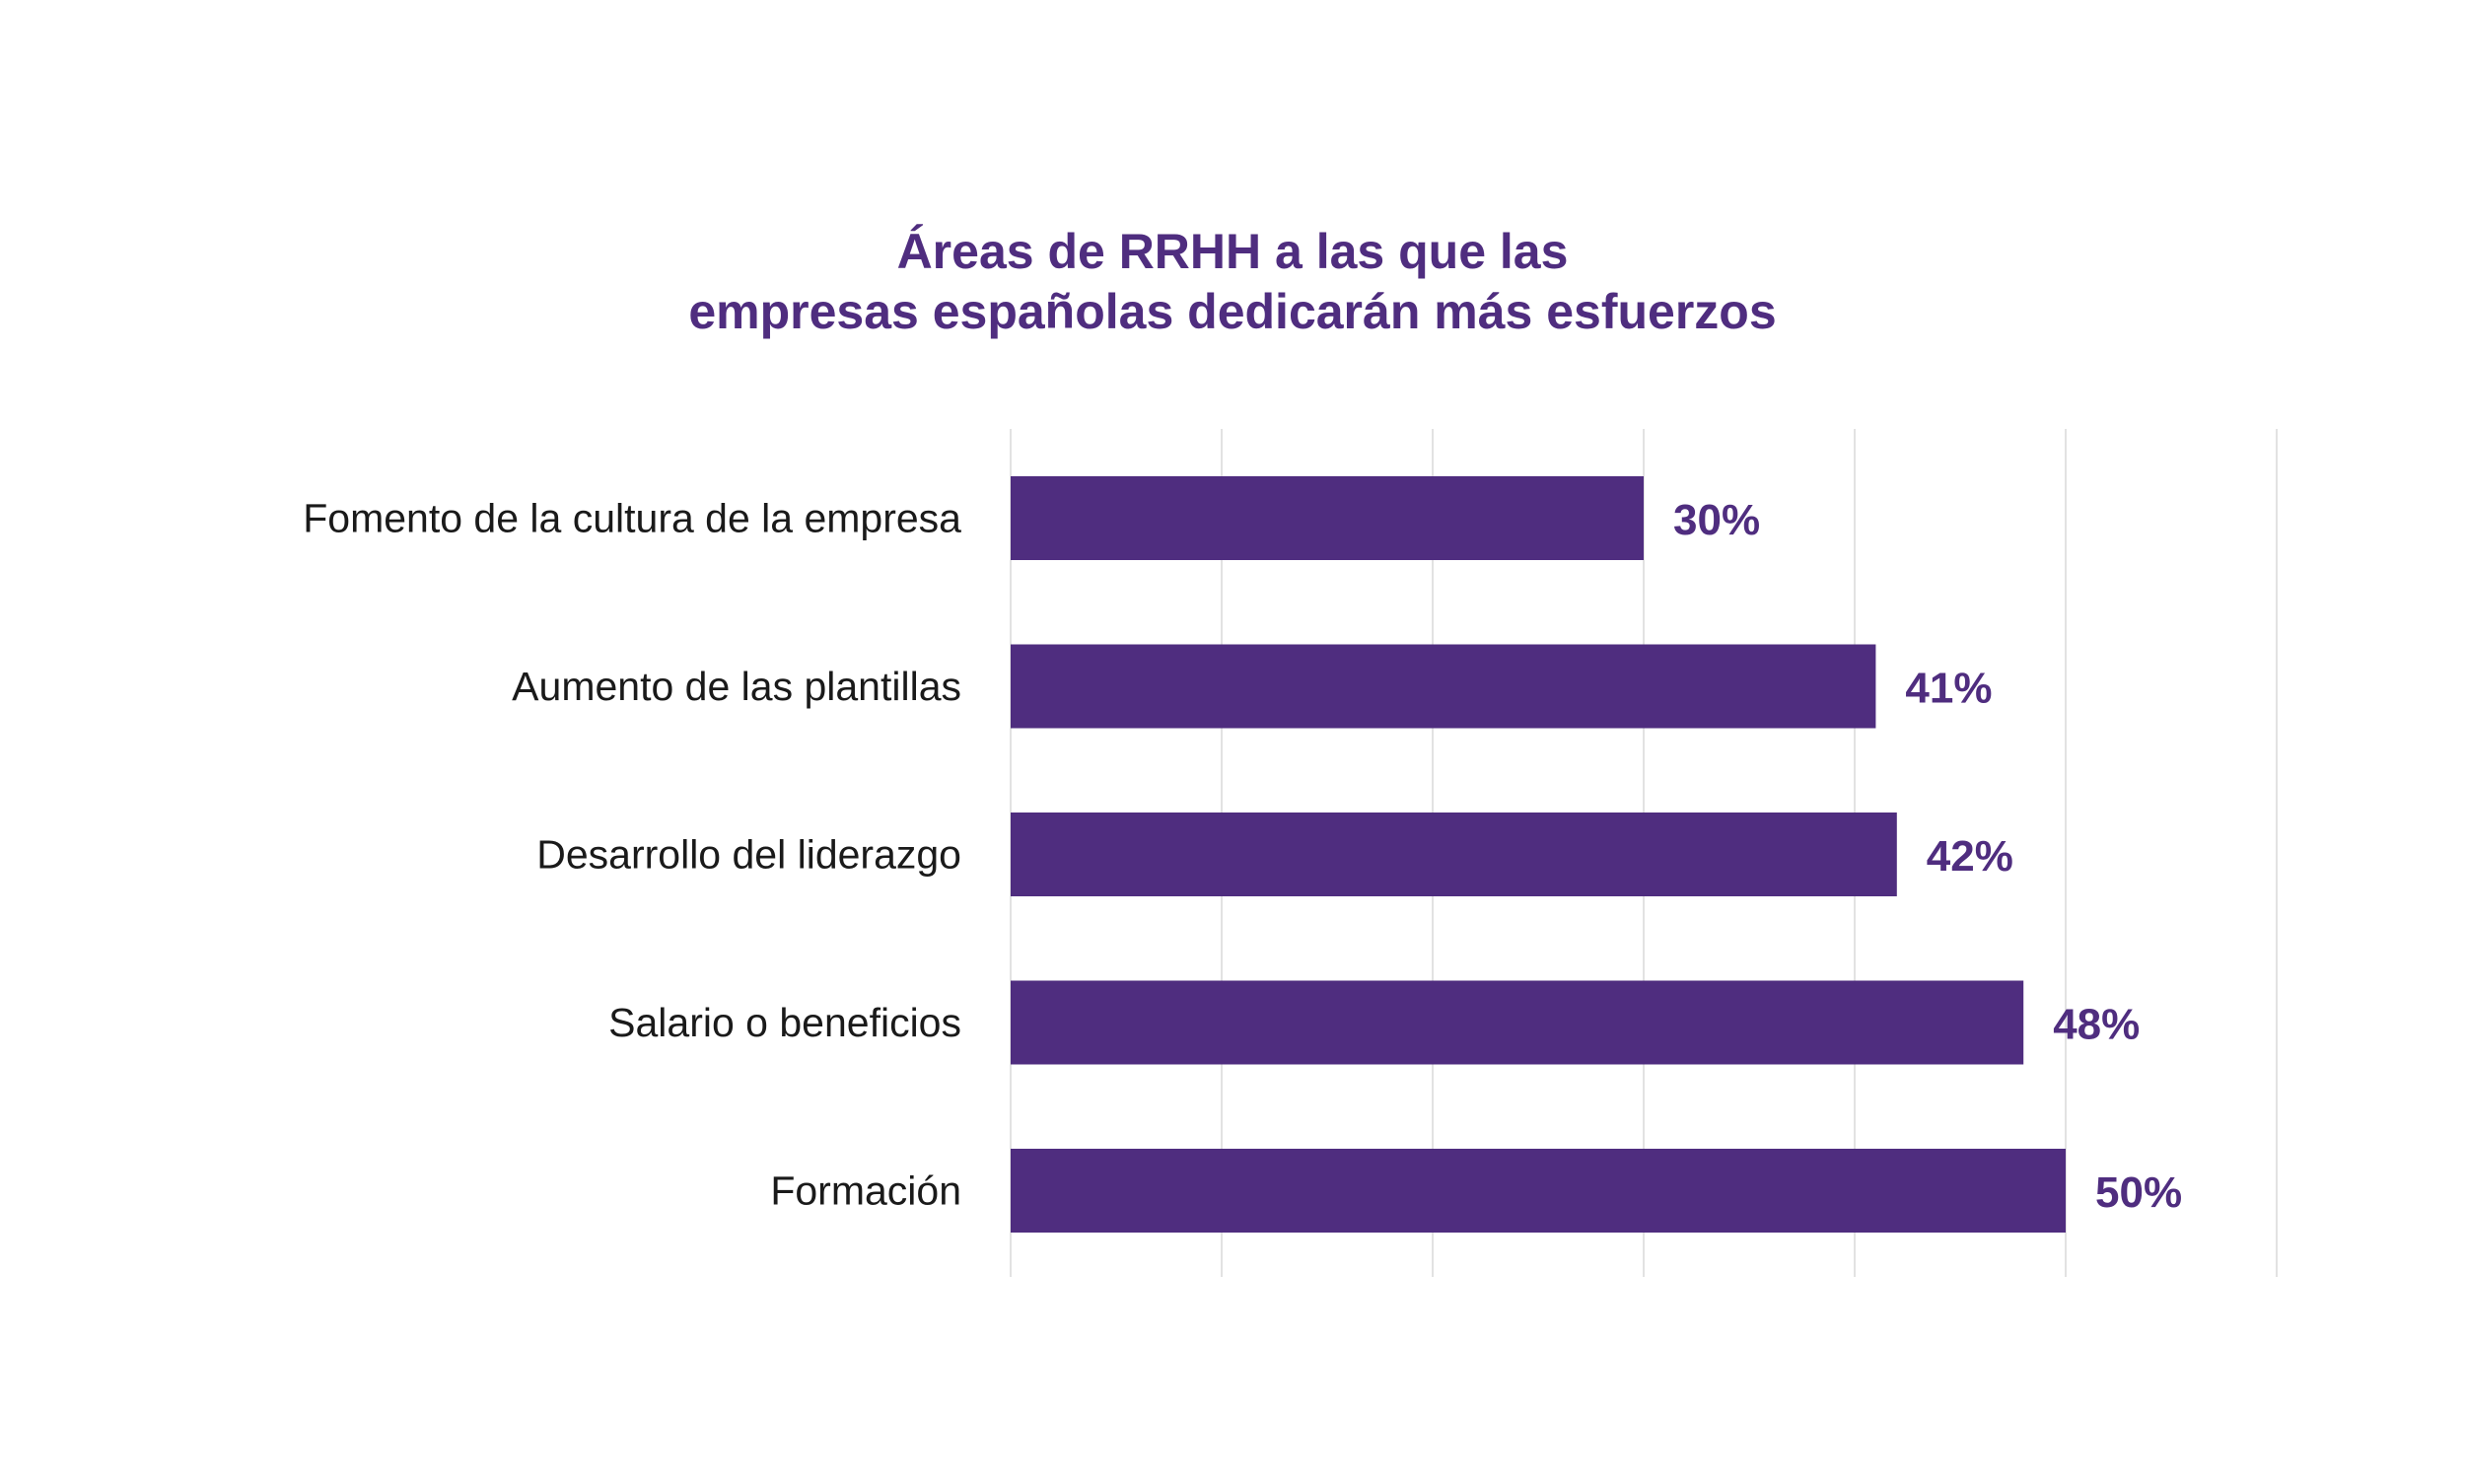 The width and height of the screenshot is (2465, 1484). What do you see at coordinates (784, 1022) in the screenshot?
I see `category-label-3: Salario o beneficios` at bounding box center [784, 1022].